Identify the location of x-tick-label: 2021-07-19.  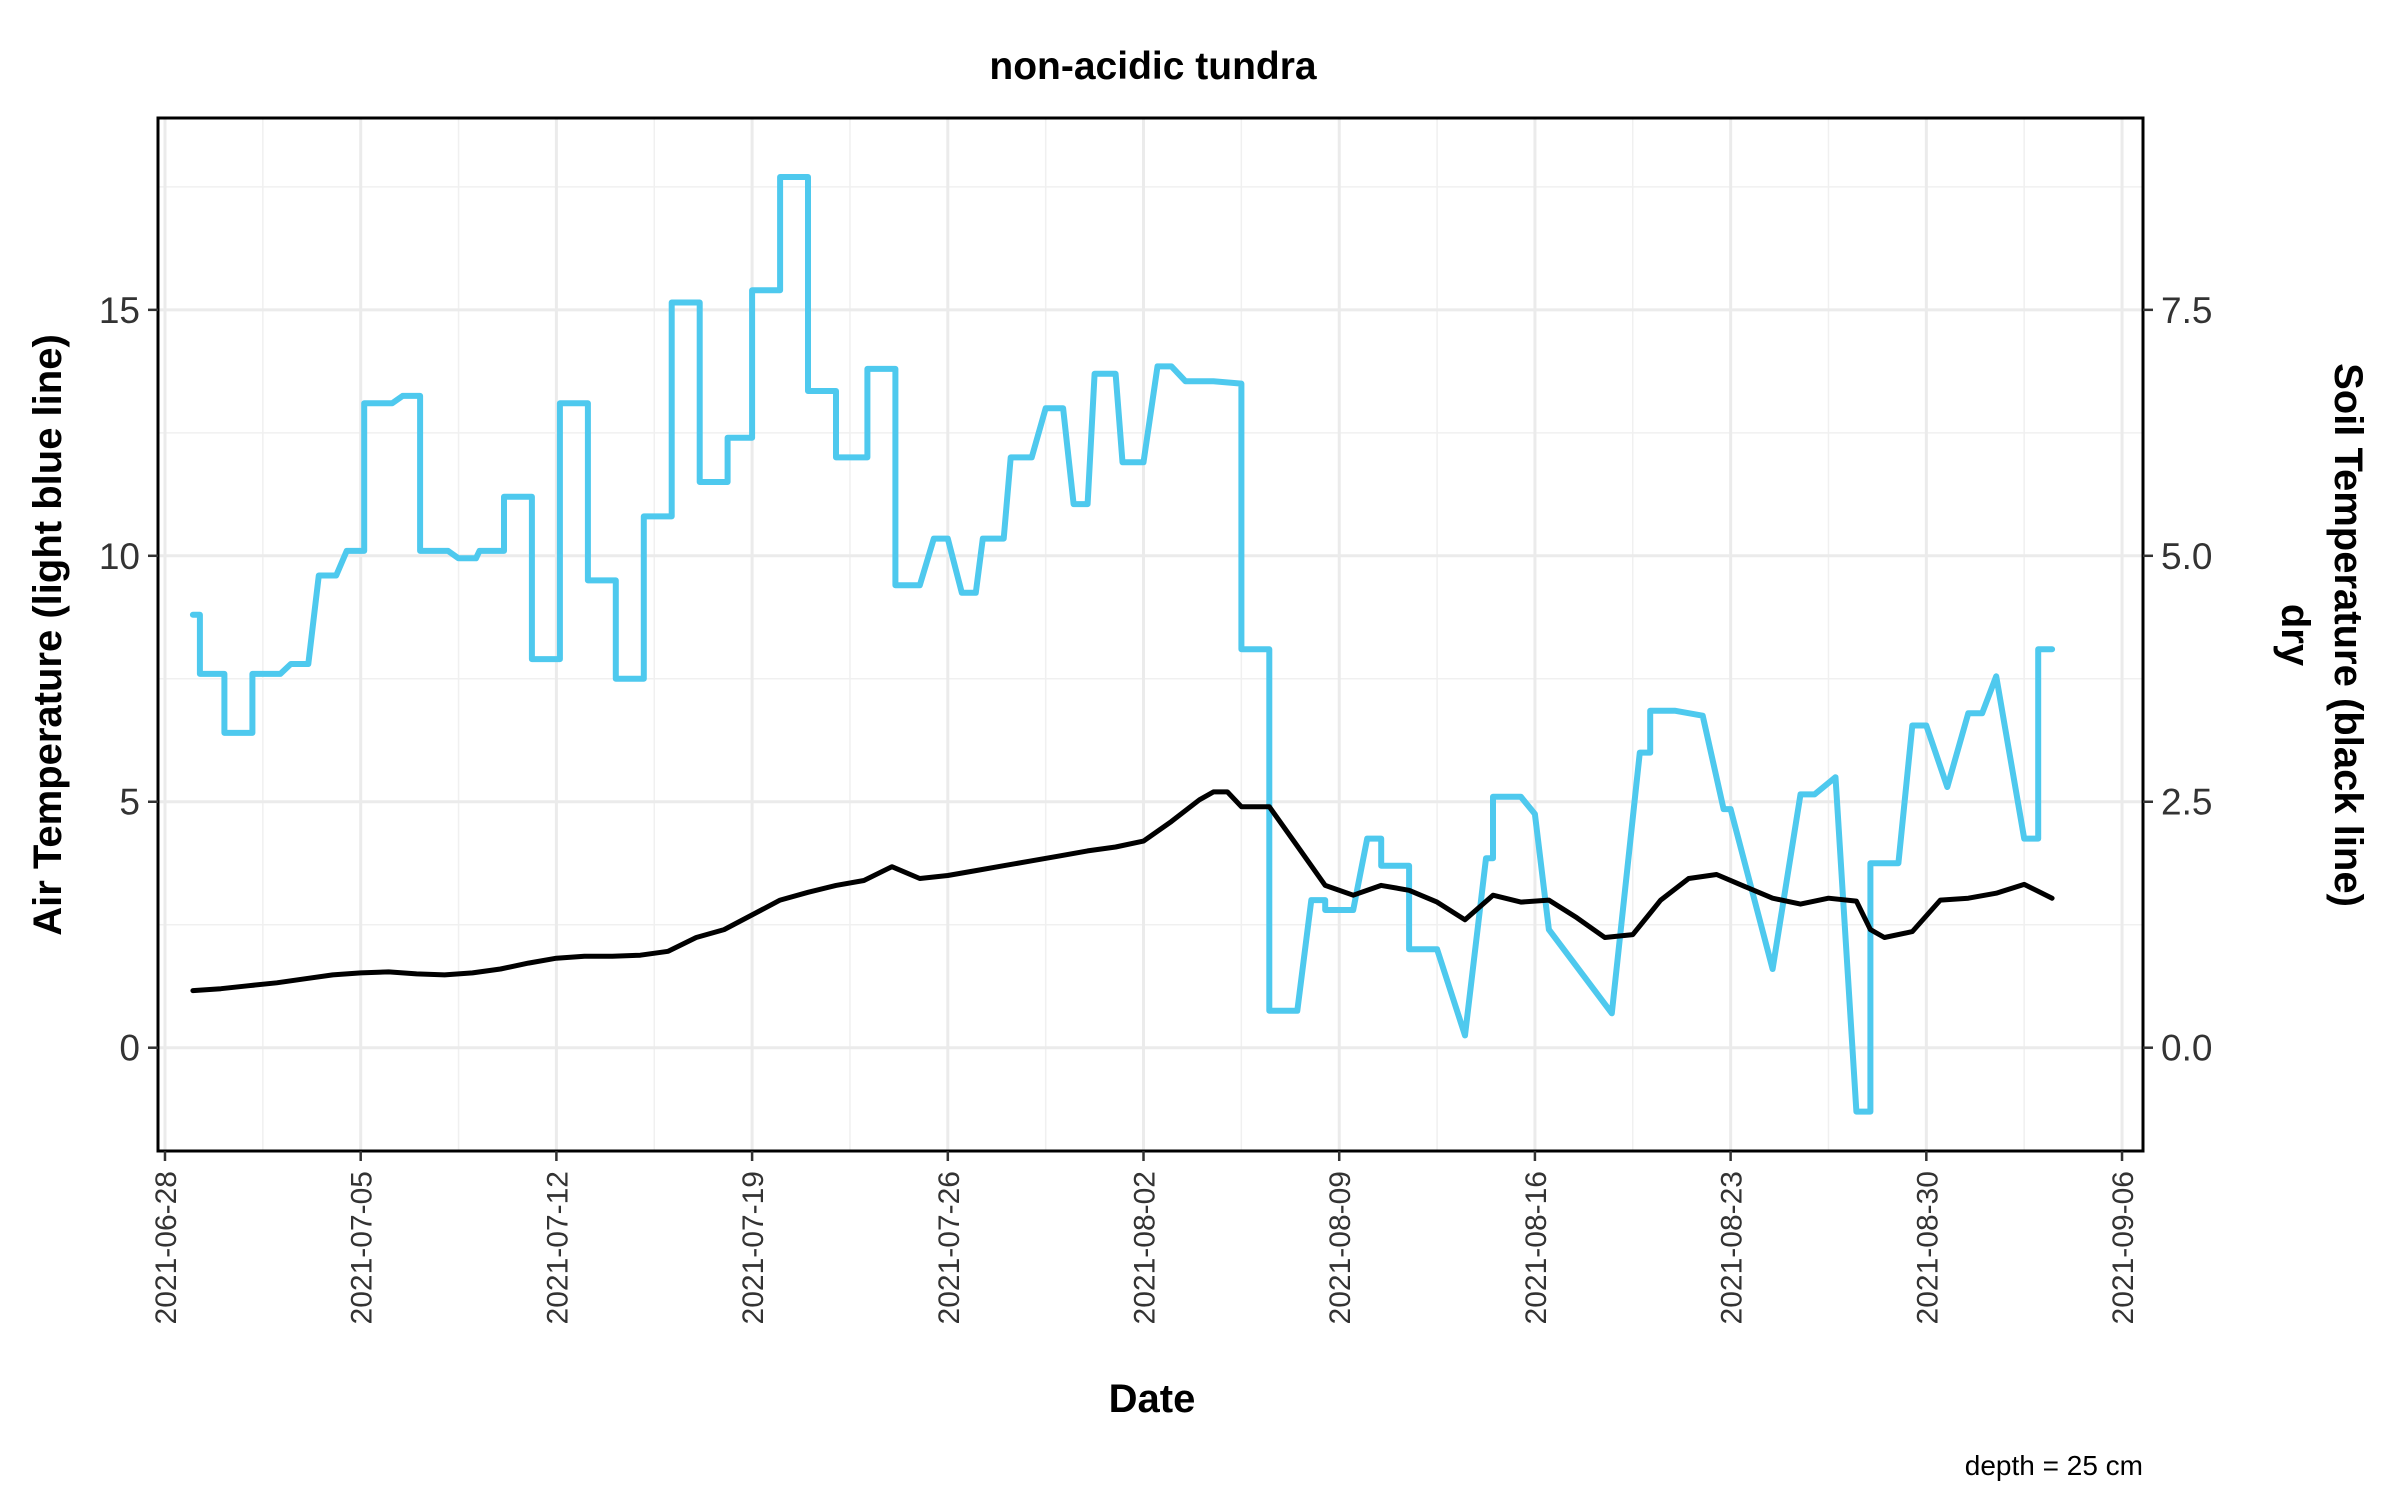
(753, 1247).